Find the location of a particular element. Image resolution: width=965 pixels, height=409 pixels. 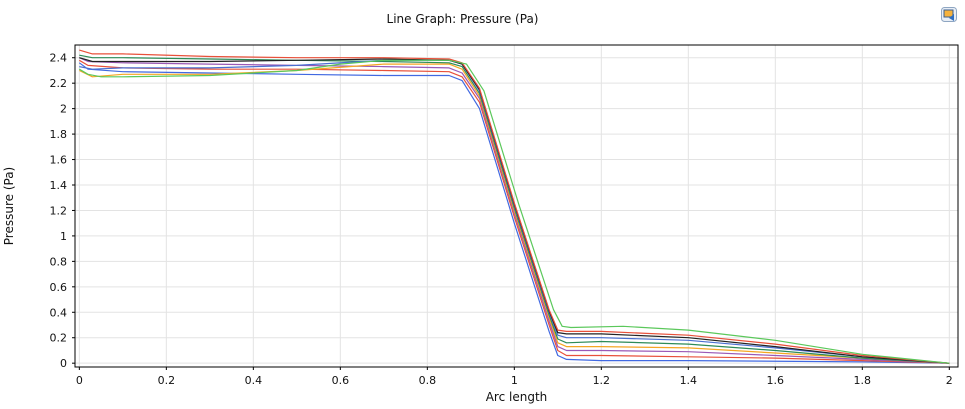

y-tick-label: 1.6 is located at coordinates (59, 160).